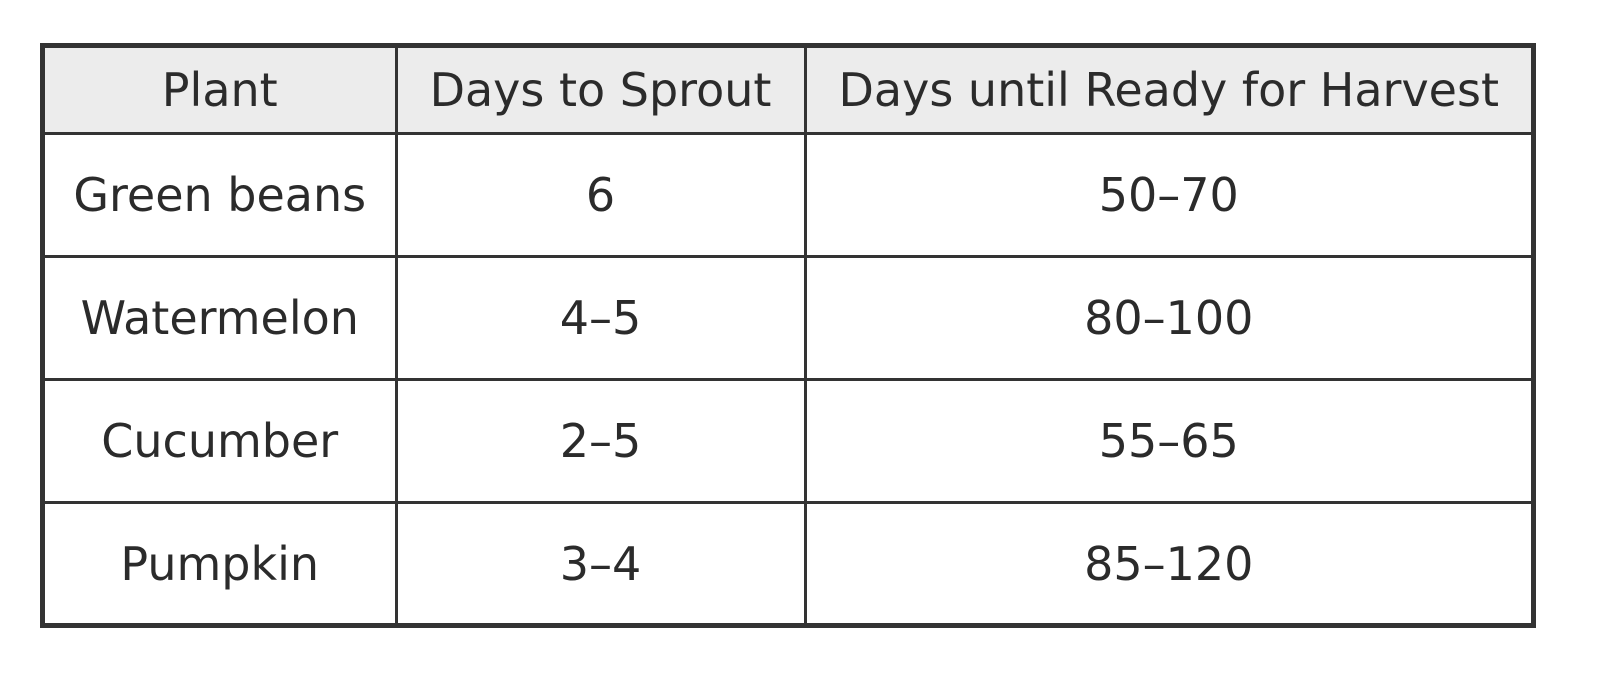 The width and height of the screenshot is (1608, 678). I want to click on cell-plant: Green beans, so click(221, 195).